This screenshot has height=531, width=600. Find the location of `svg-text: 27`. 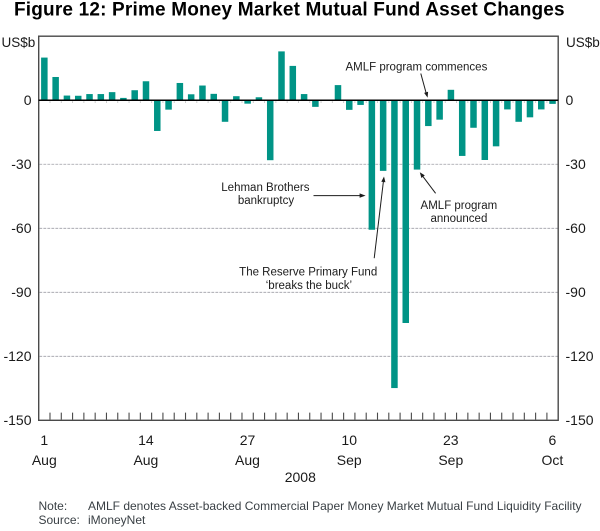

svg-text: 27 is located at coordinates (248, 440).